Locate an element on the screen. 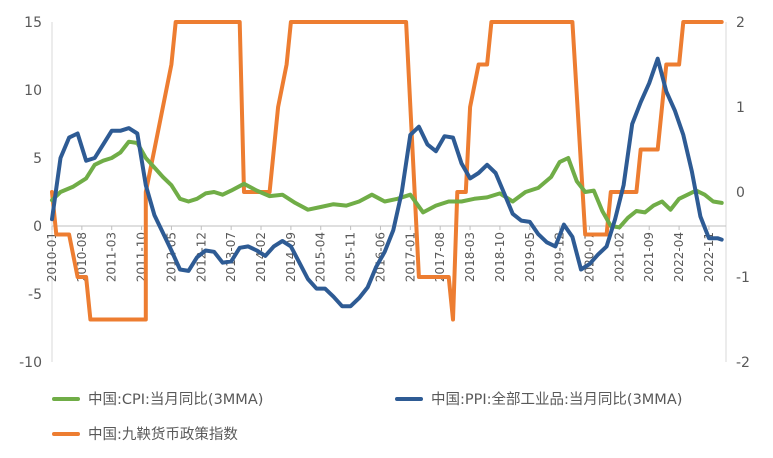 The height and width of the screenshot is (458, 773). legend-swatch-ppi is located at coordinates (409, 398).